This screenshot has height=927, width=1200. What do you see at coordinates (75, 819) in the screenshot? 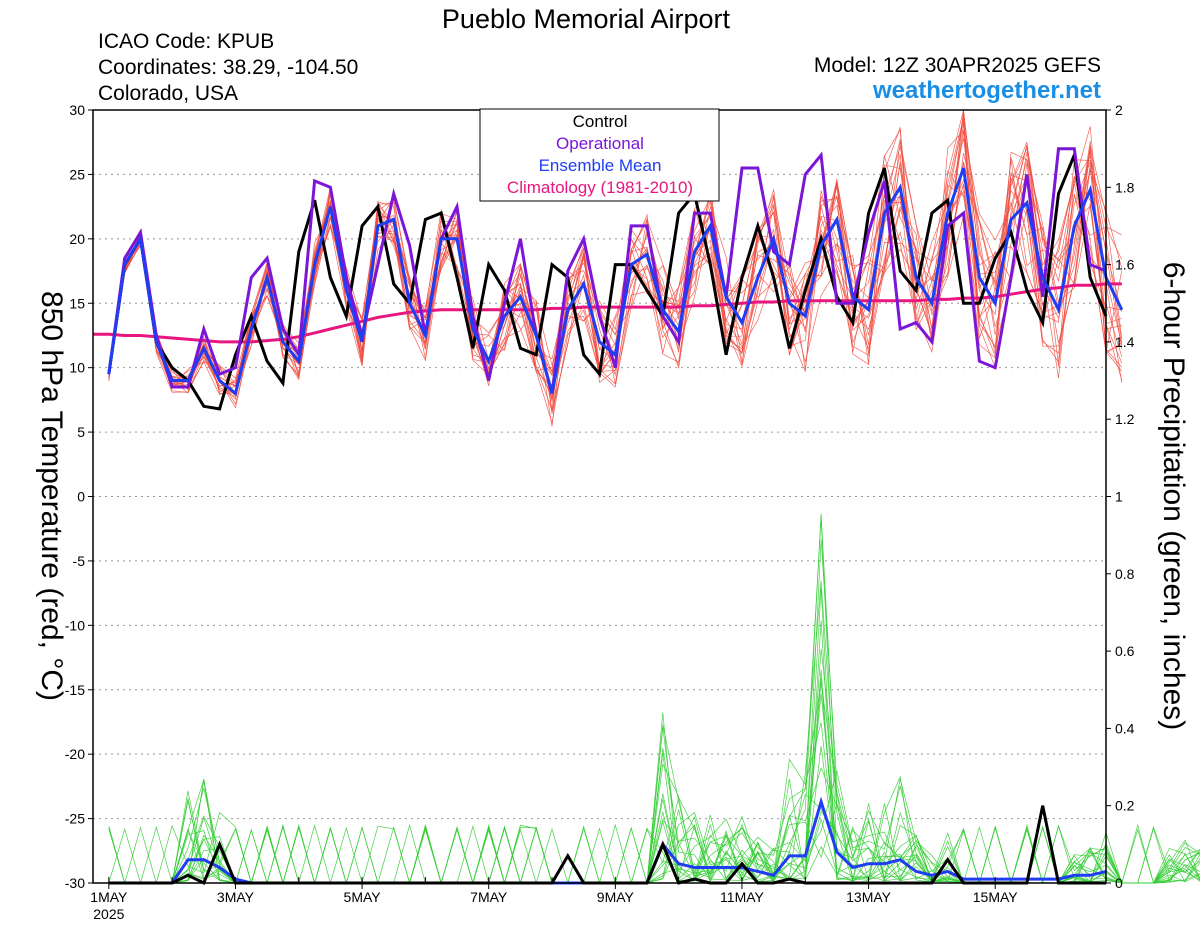
I see `y-tick-label: -25` at bounding box center [75, 819].